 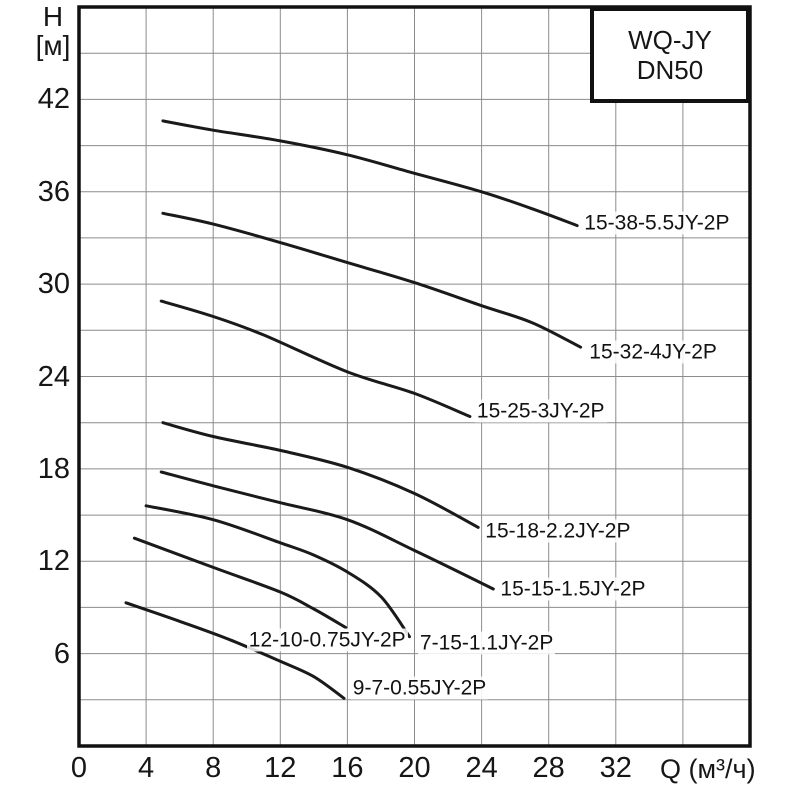 I want to click on curve-15-32-4JY-2P, so click(x=372, y=280).